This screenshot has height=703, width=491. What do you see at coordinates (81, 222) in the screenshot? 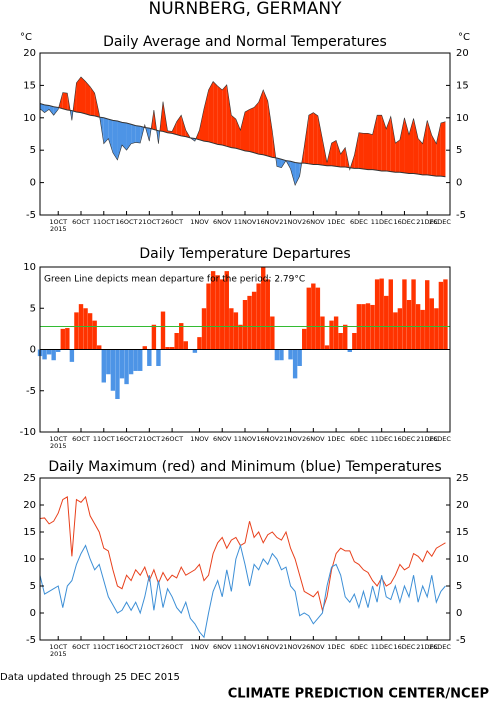
I see `x-tick-label: 6OCT` at bounding box center [81, 222].